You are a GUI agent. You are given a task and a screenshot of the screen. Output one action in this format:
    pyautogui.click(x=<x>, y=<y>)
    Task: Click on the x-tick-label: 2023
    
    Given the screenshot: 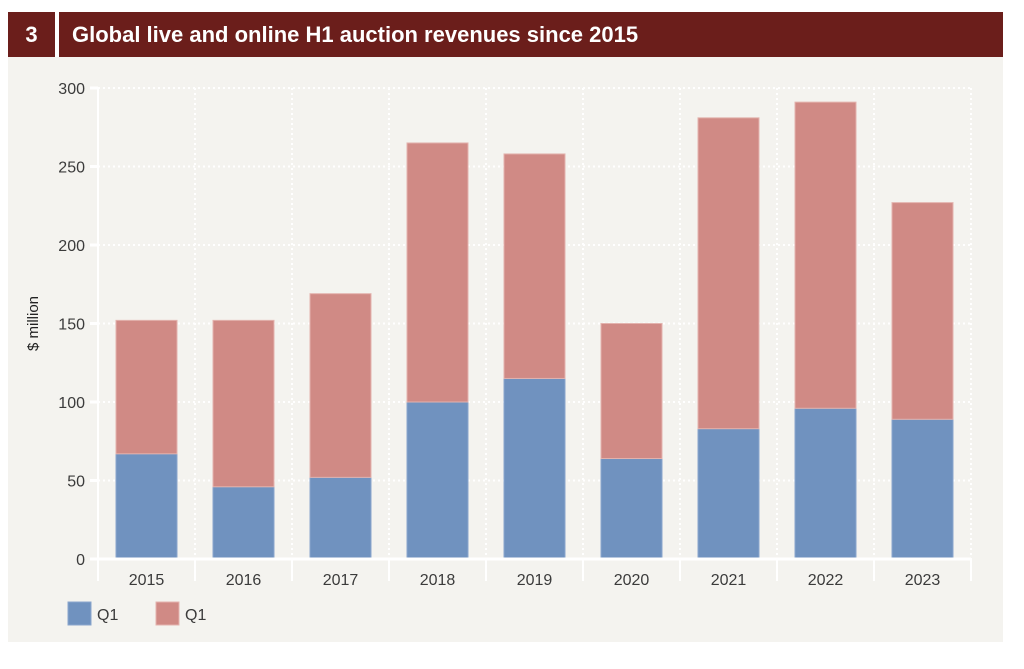 What is the action you would take?
    pyautogui.click(x=923, y=580)
    